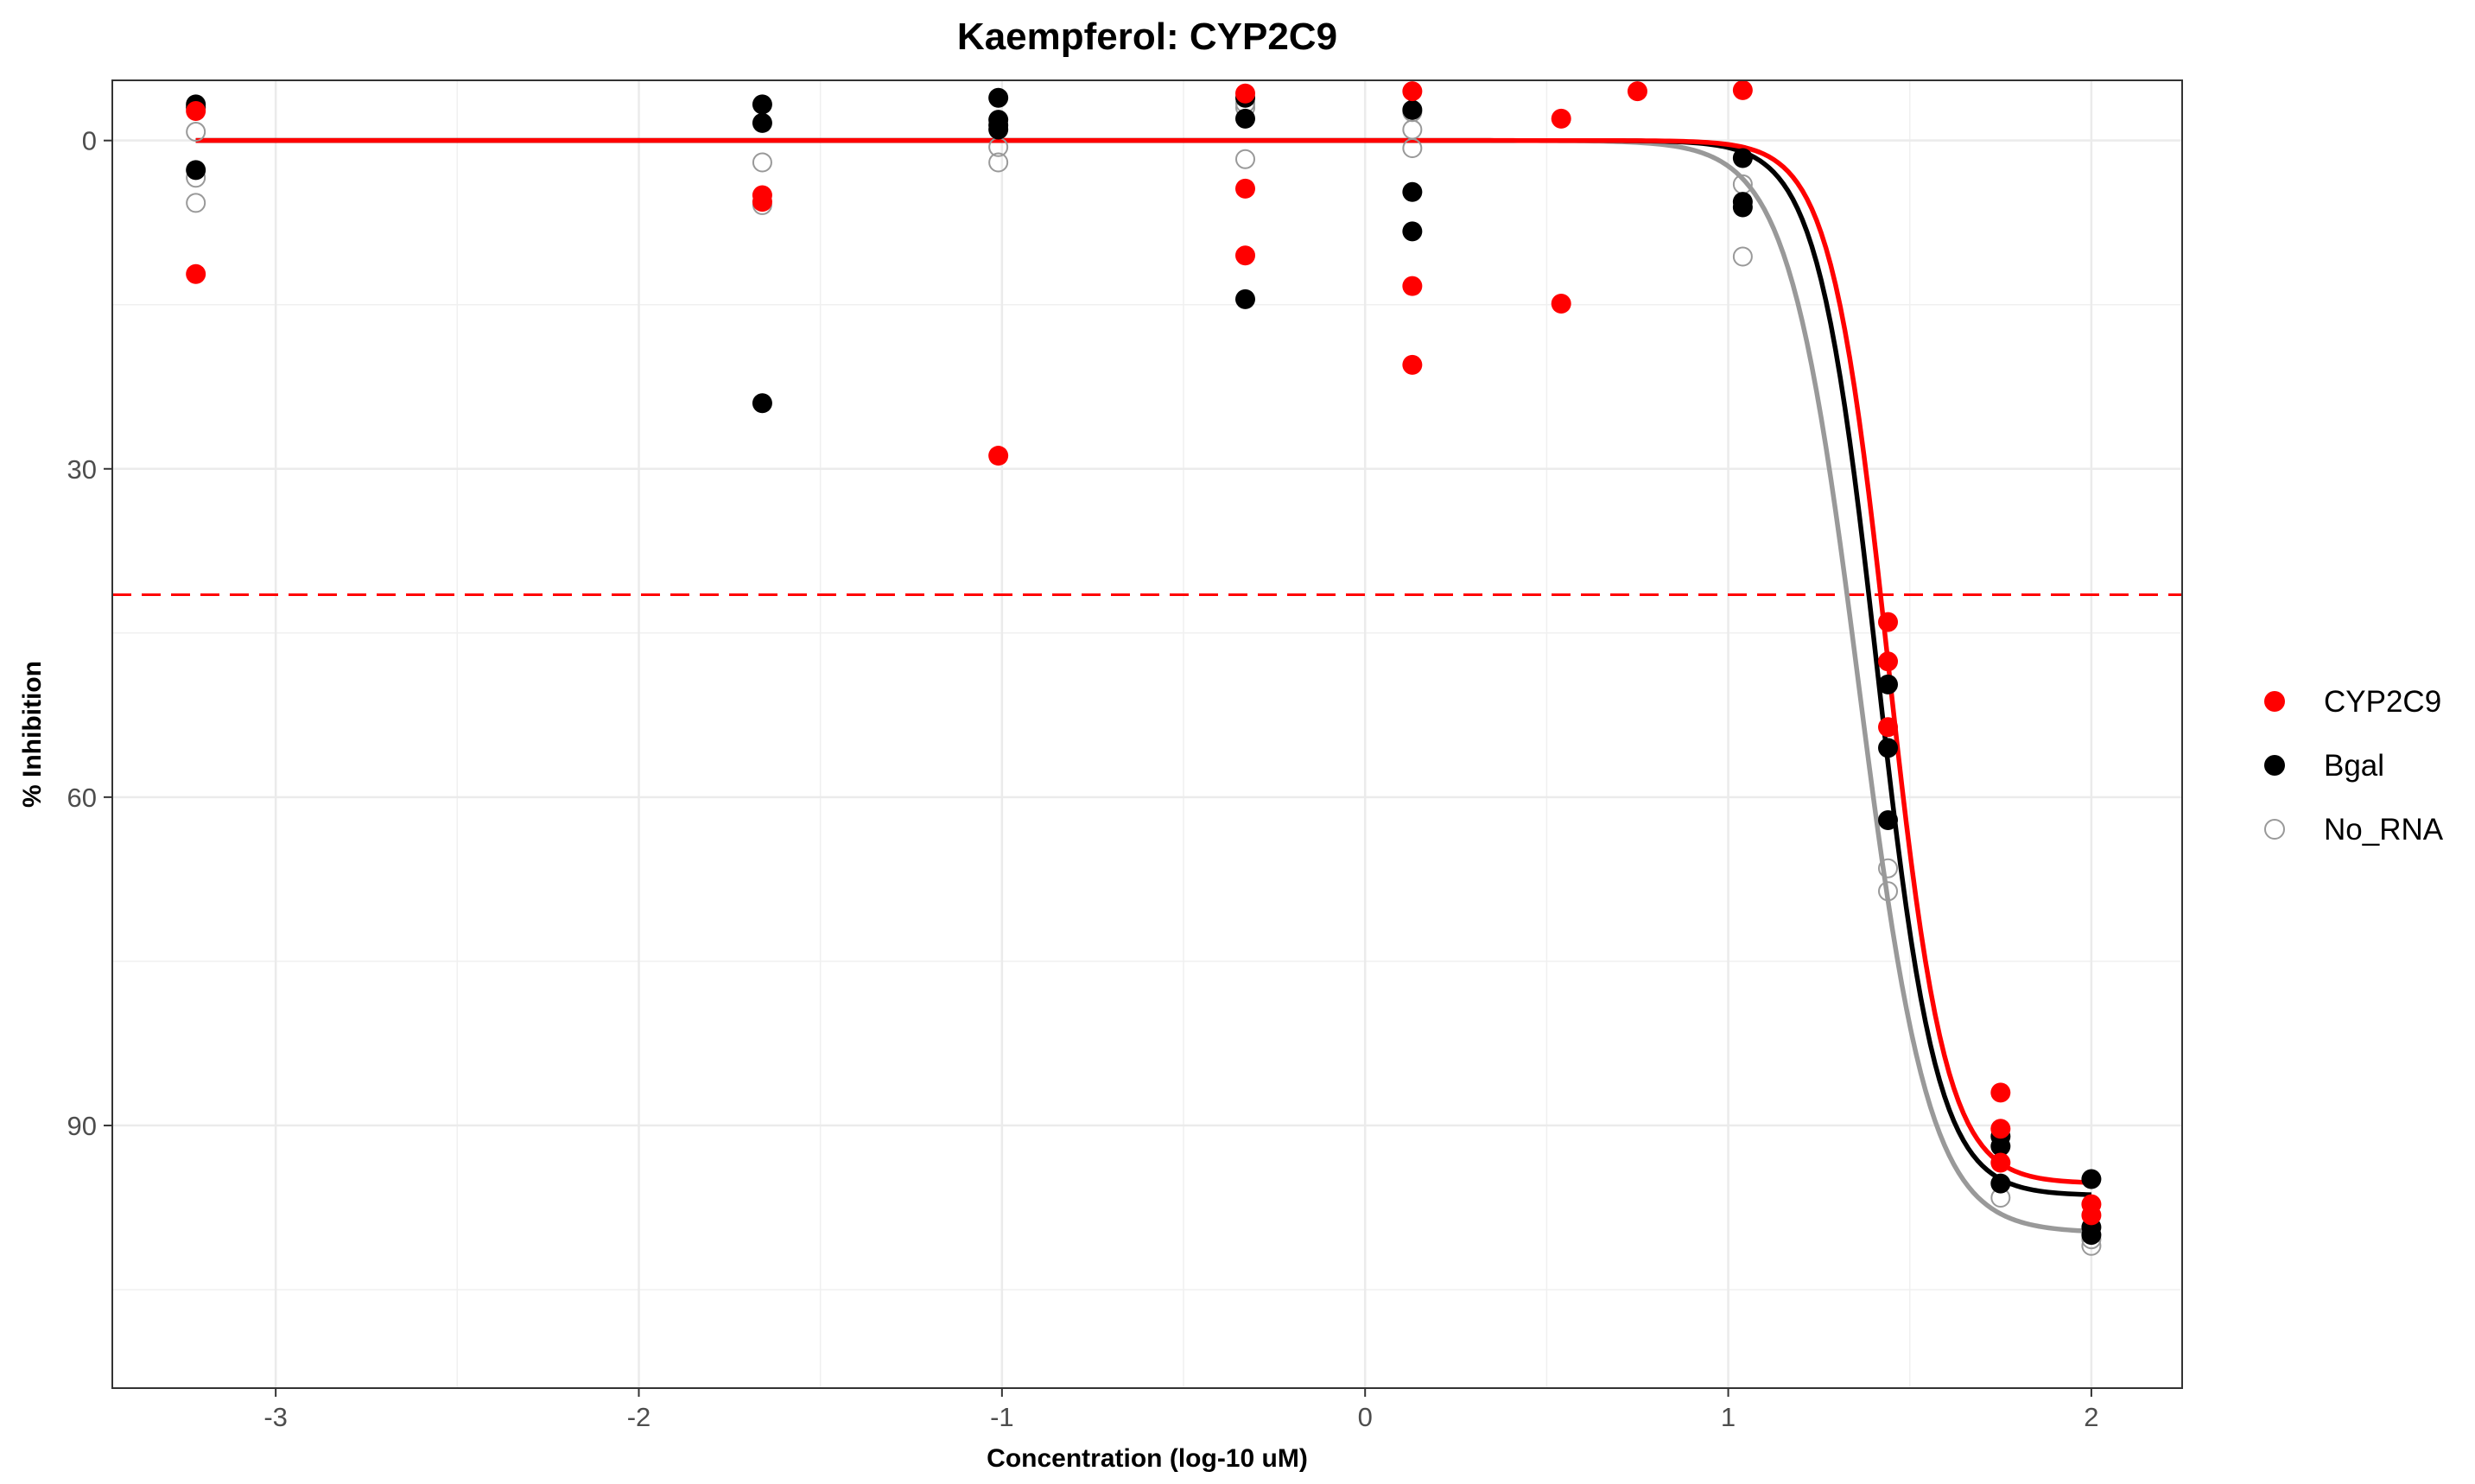 The height and width of the screenshot is (1484, 2475). Describe the element at coordinates (82, 798) in the screenshot. I see `y-tick-label: 60` at that location.